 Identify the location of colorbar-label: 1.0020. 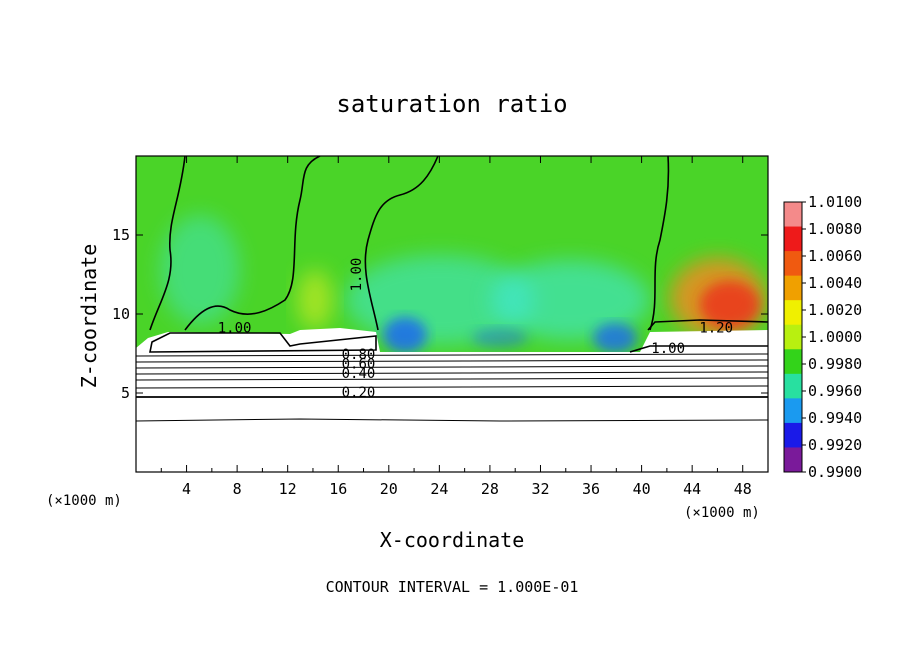
(835, 310).